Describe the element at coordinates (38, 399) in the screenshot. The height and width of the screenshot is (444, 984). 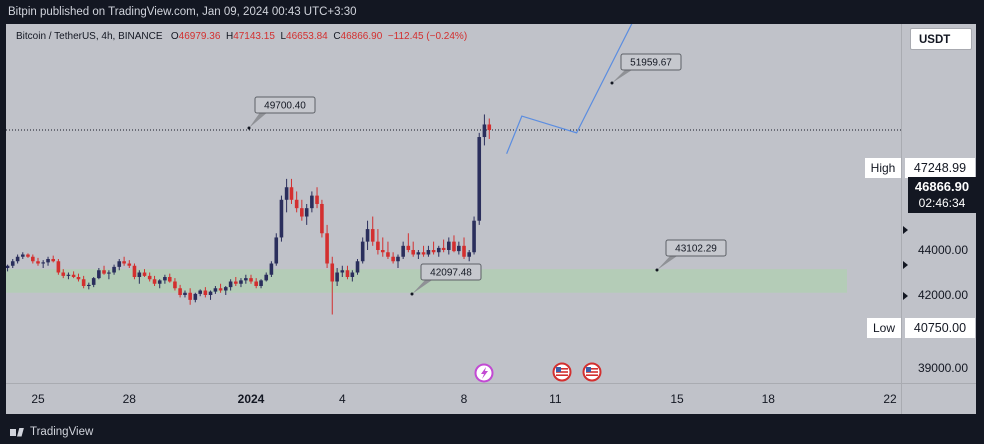
I see `time-tick-label: 25` at that location.